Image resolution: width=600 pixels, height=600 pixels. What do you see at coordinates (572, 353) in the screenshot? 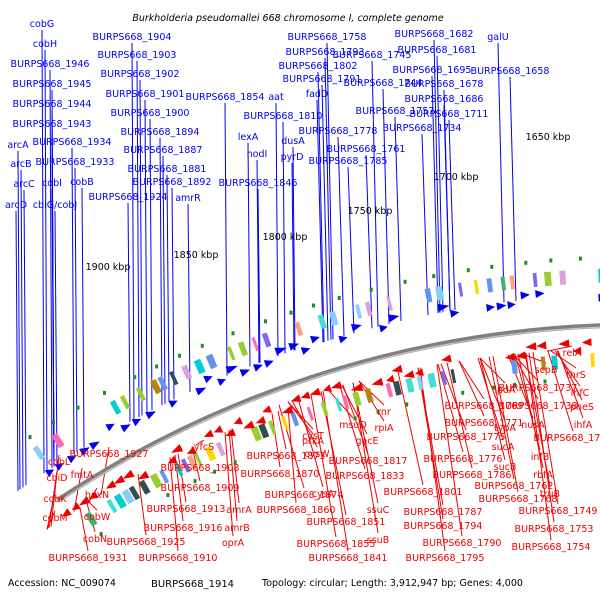
I see `reverse-gene-label: relA` at bounding box center [572, 353].